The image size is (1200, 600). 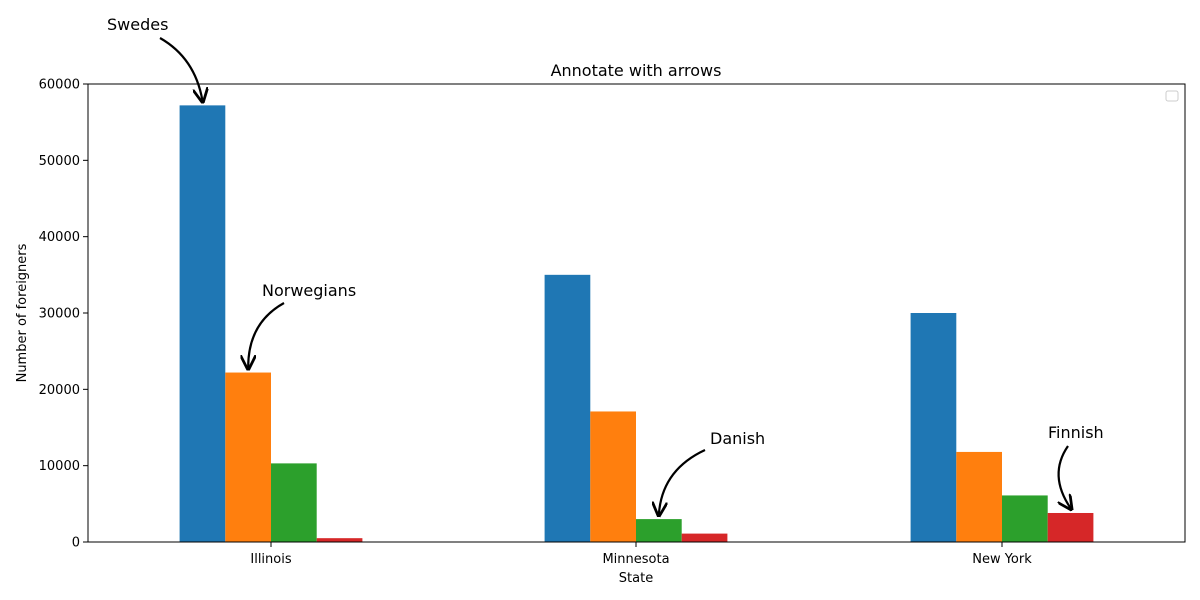 What do you see at coordinates (59, 237) in the screenshot?
I see `y-tick-label: 40000` at bounding box center [59, 237].